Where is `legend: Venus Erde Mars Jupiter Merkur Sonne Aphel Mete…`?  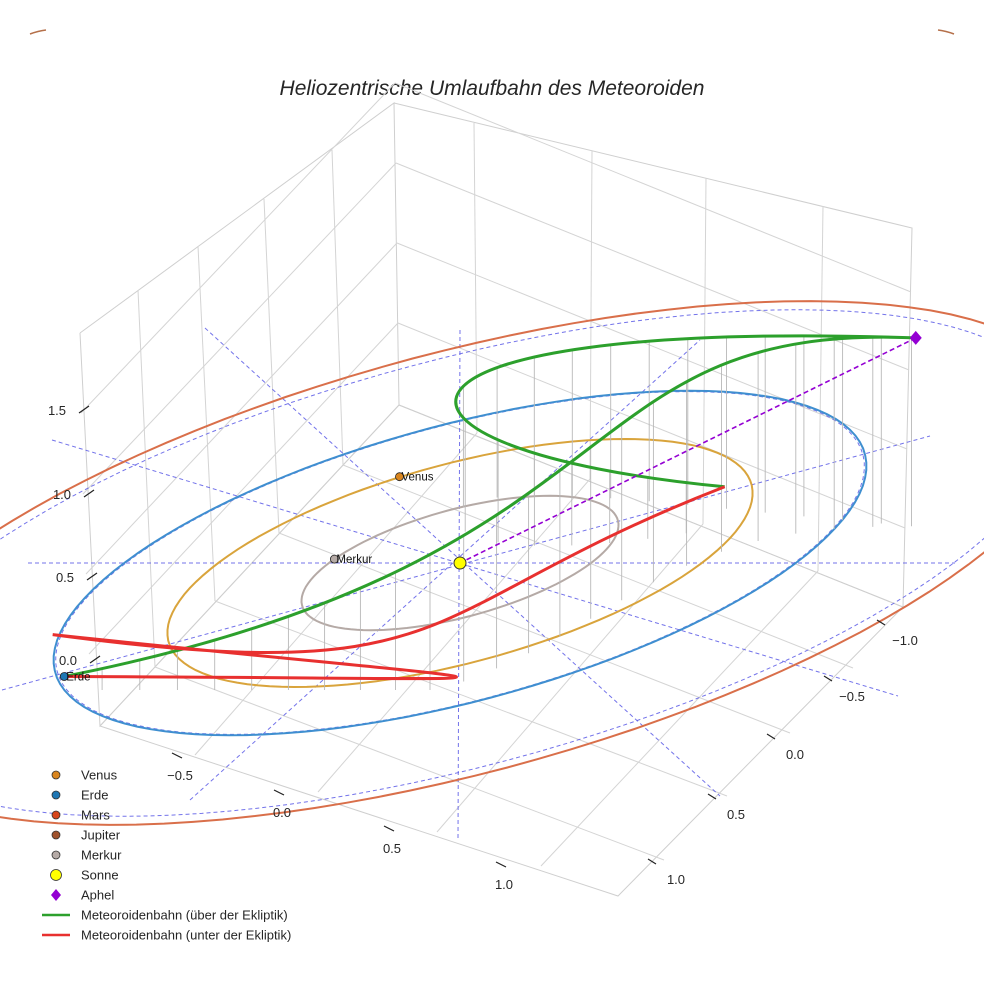
legend: Venus Erde Mars Jupiter Merkur Sonne Aphel Mete… is located at coordinates (166, 855).